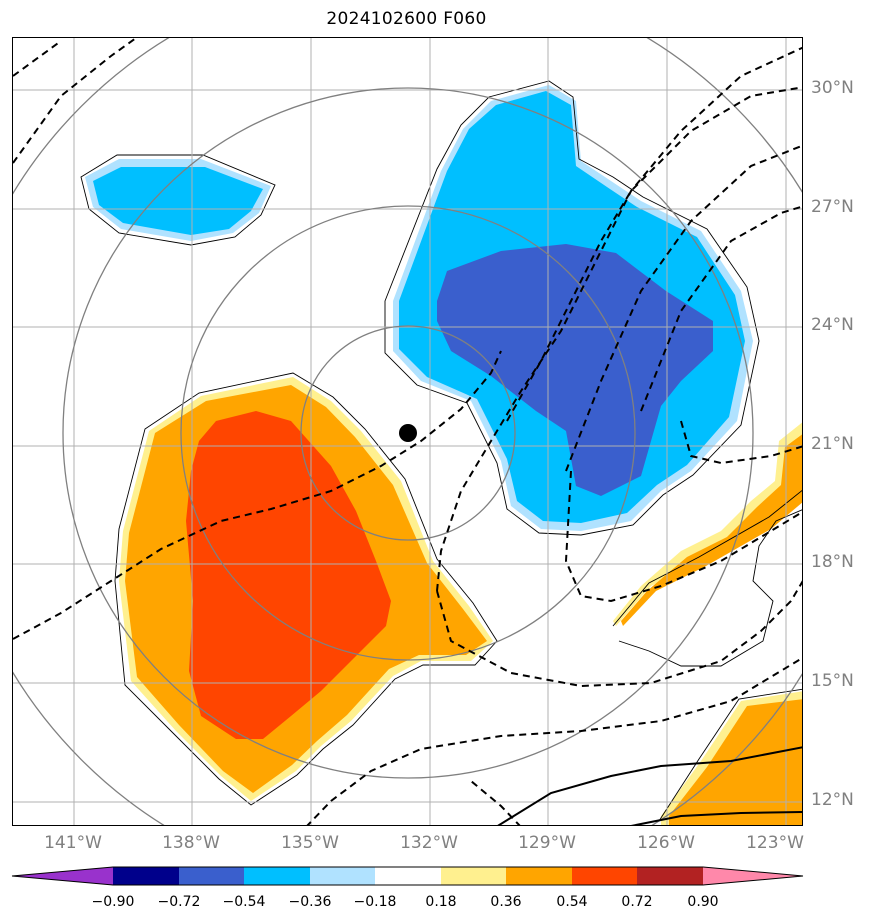  I want to click on lat-label-30n: 30°N, so click(832, 88).